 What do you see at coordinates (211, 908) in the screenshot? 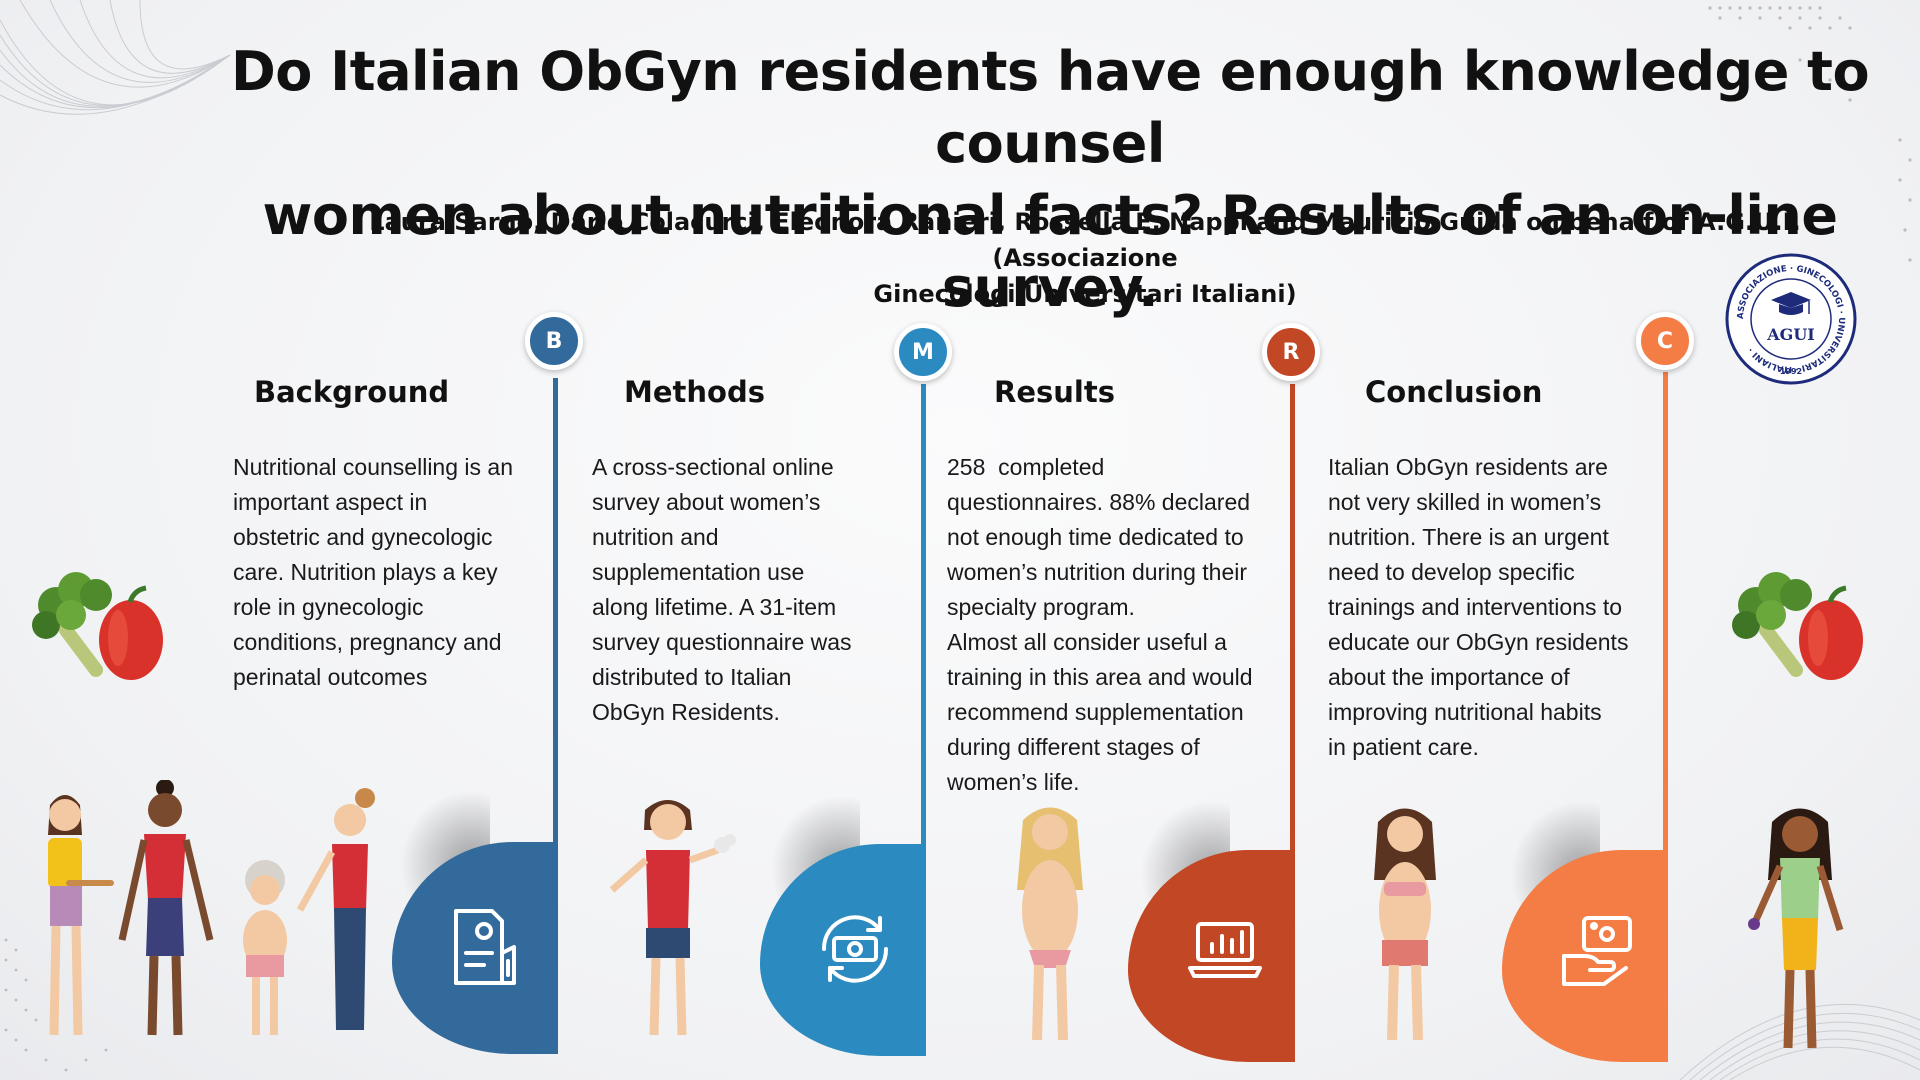
I see `women-group-illustration` at bounding box center [211, 908].